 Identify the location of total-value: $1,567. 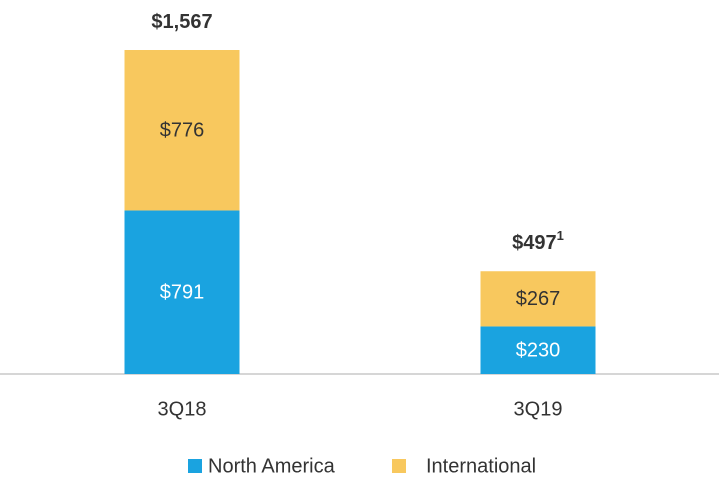
(181, 22).